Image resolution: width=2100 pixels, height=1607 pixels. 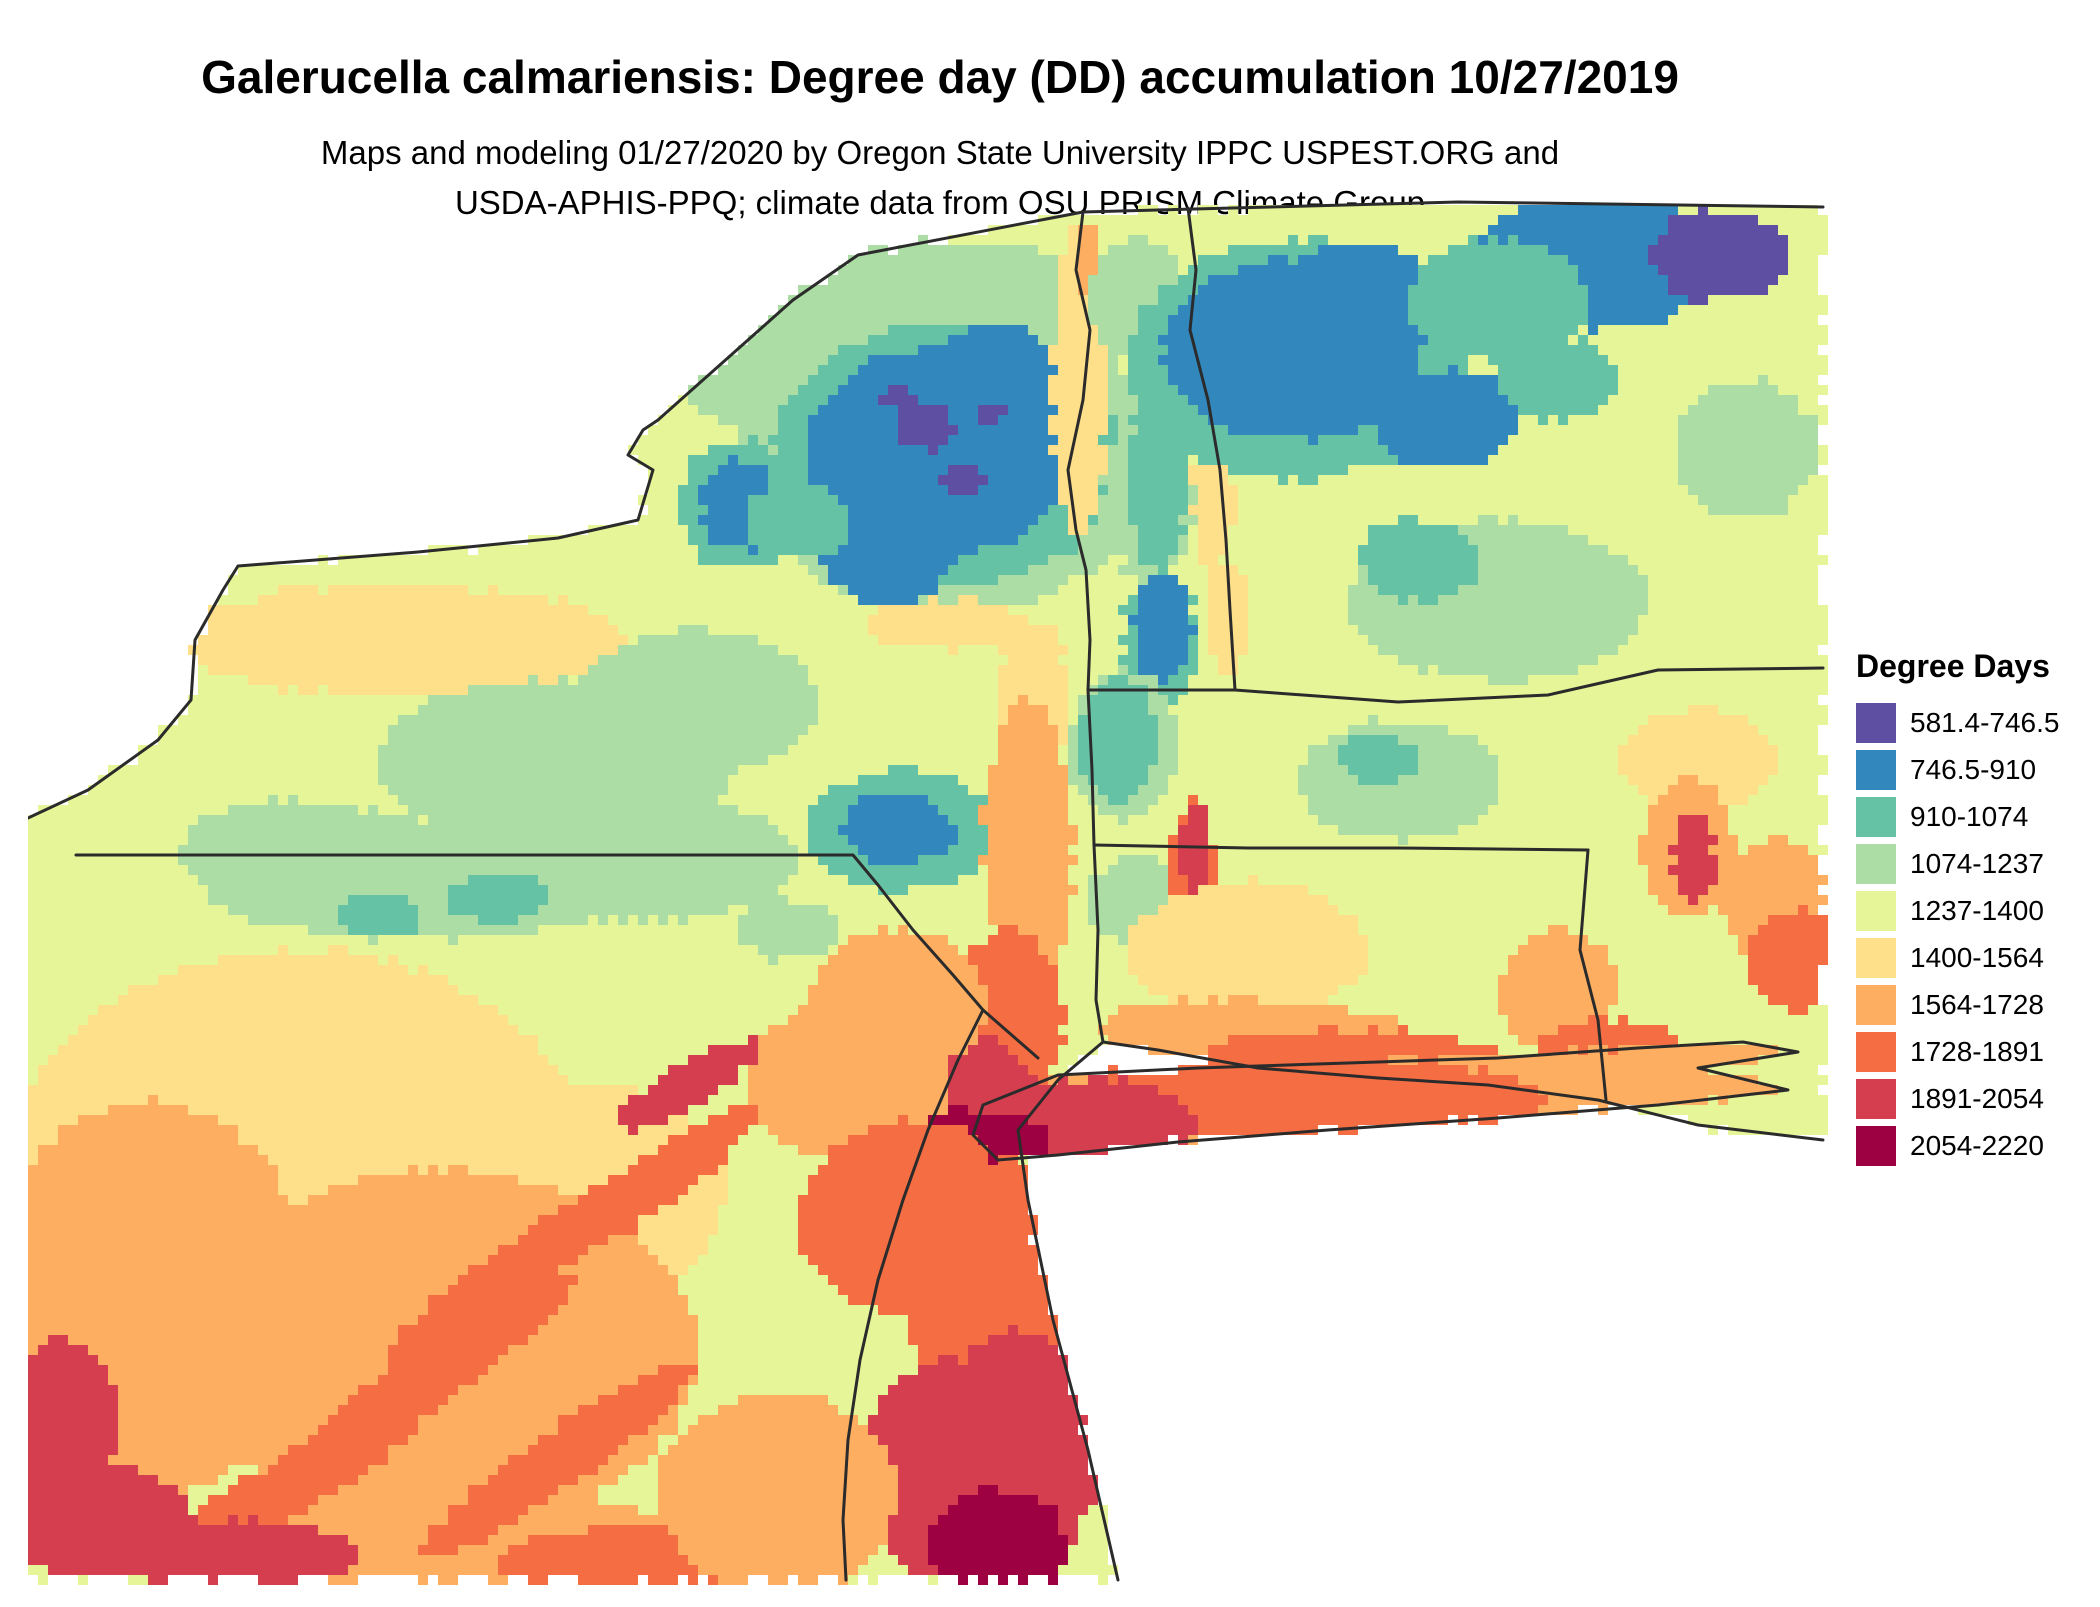 I want to click on legend-entry: 1074-1237, so click(x=1978, y=864).